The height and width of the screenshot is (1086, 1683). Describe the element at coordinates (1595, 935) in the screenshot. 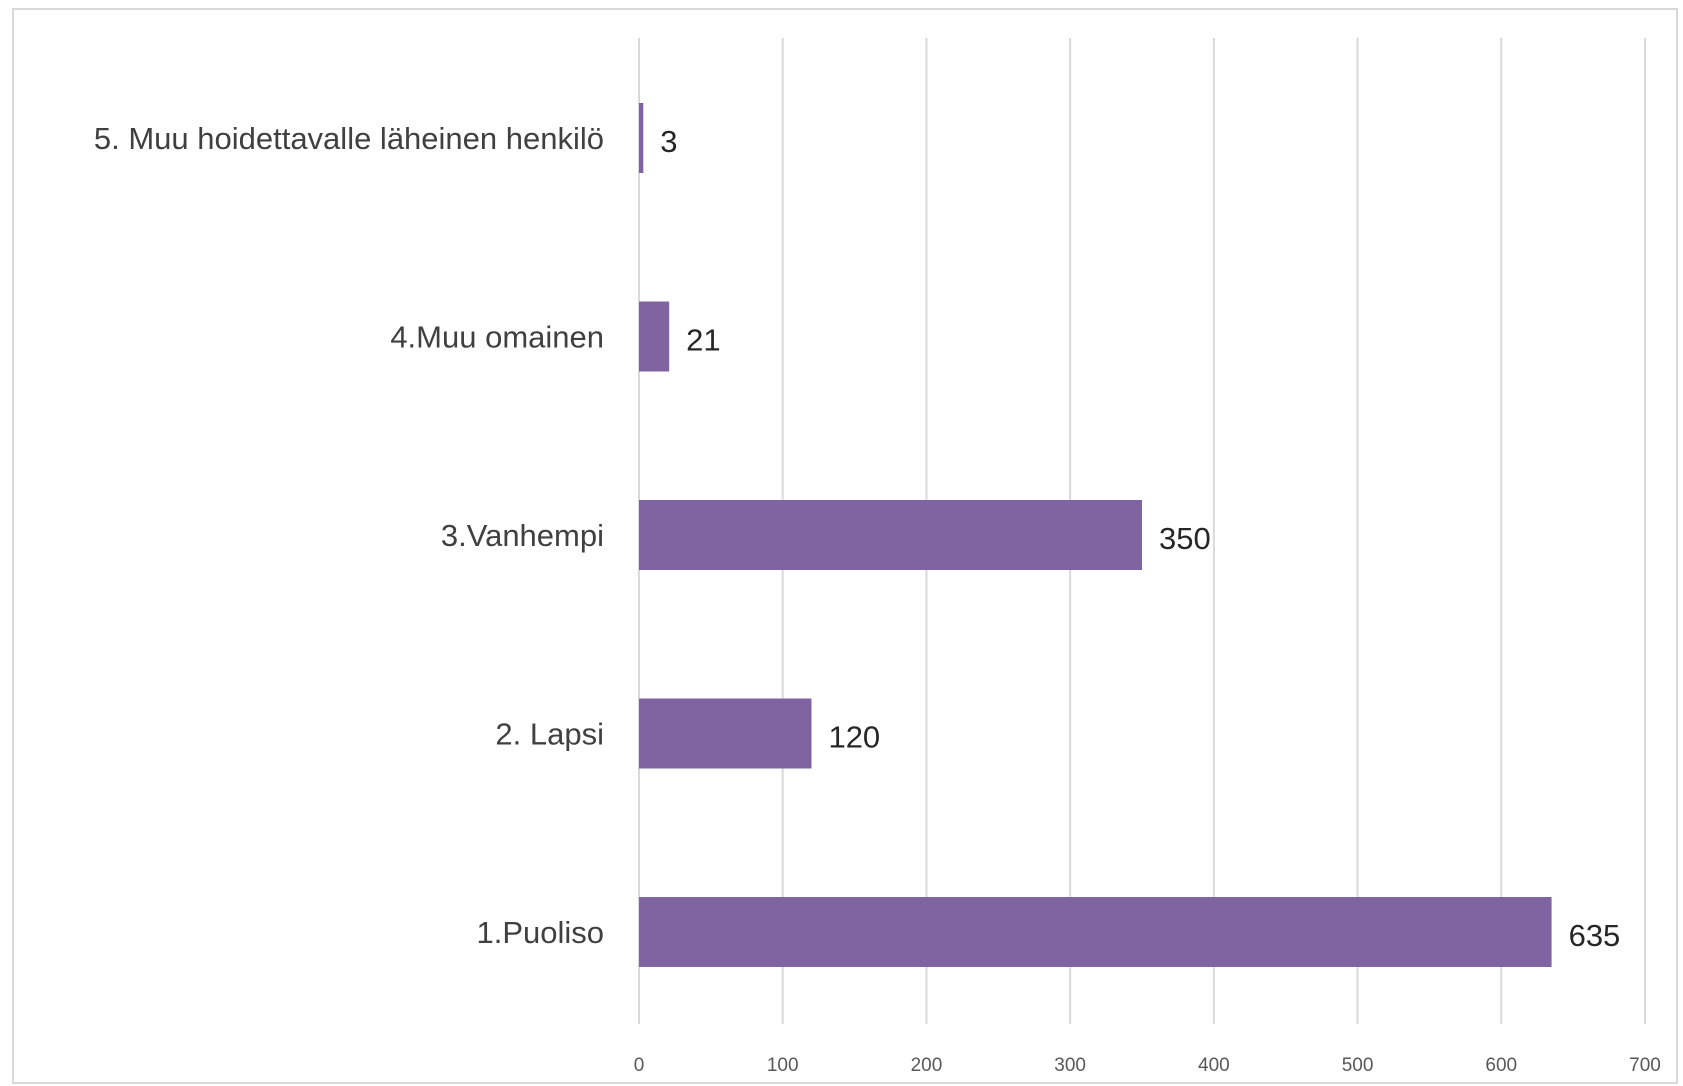

I see `data-label-1: 635` at that location.